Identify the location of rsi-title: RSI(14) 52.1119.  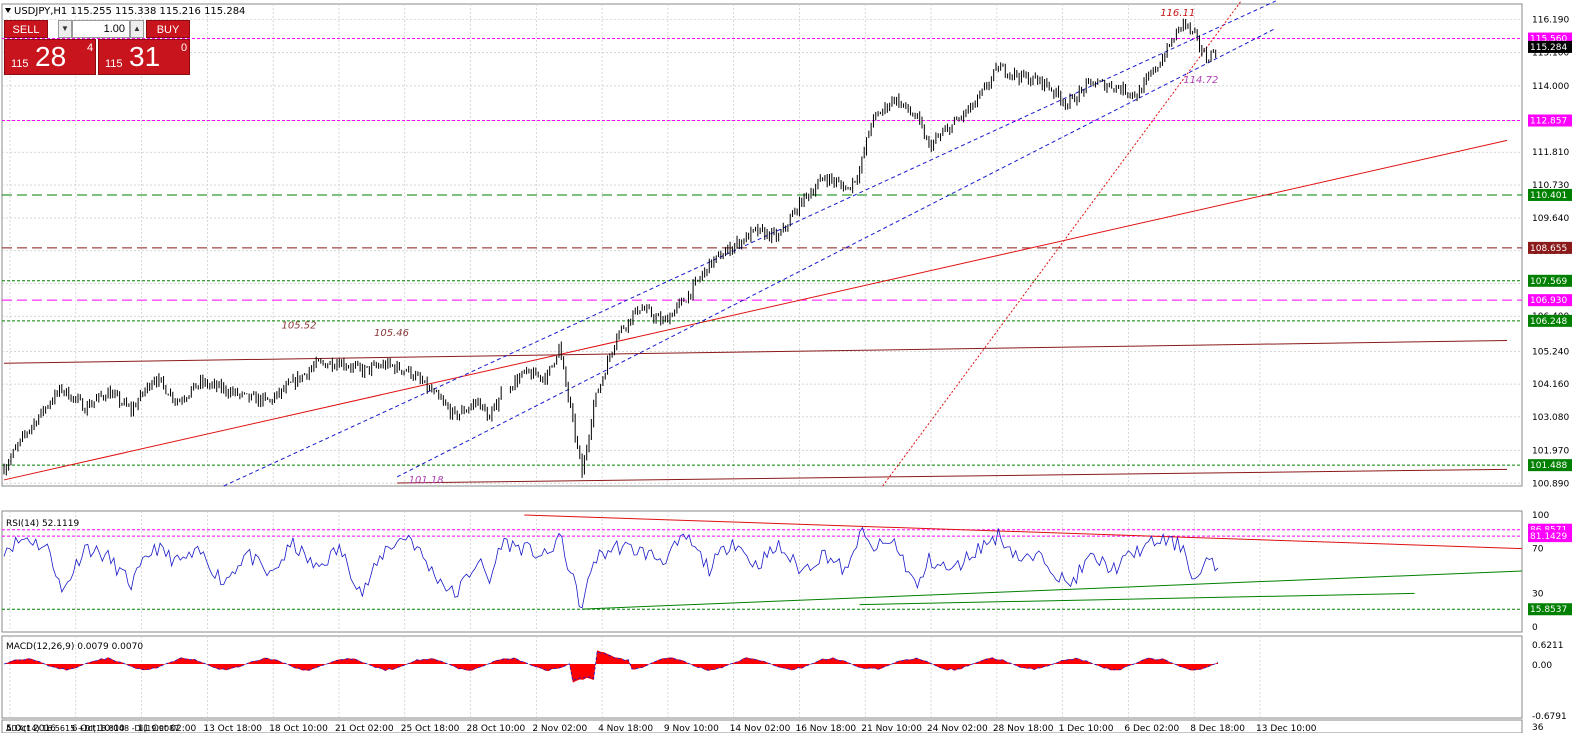
(42, 524).